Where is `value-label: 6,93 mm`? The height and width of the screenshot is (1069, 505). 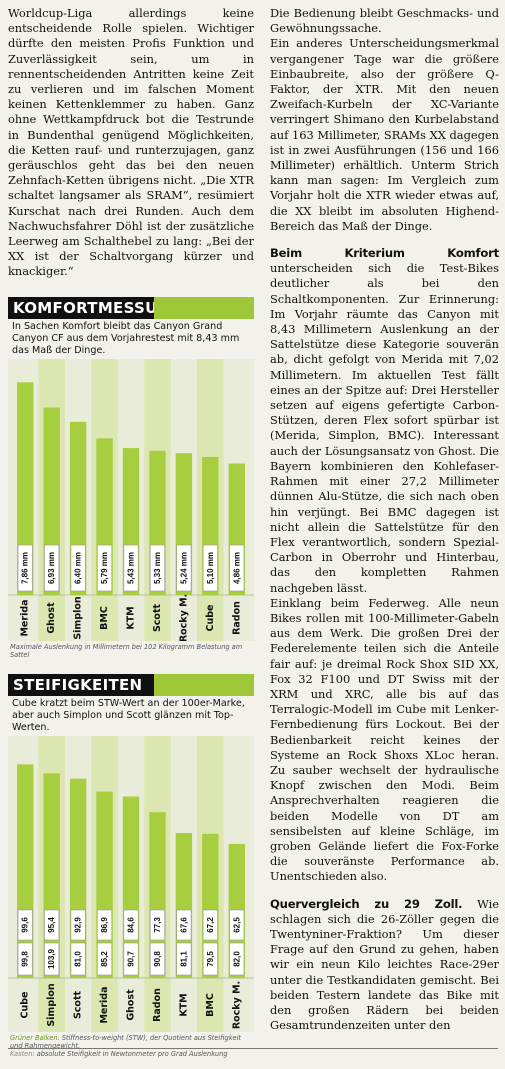
value-label: 6,93 mm is located at coordinates (51, 568).